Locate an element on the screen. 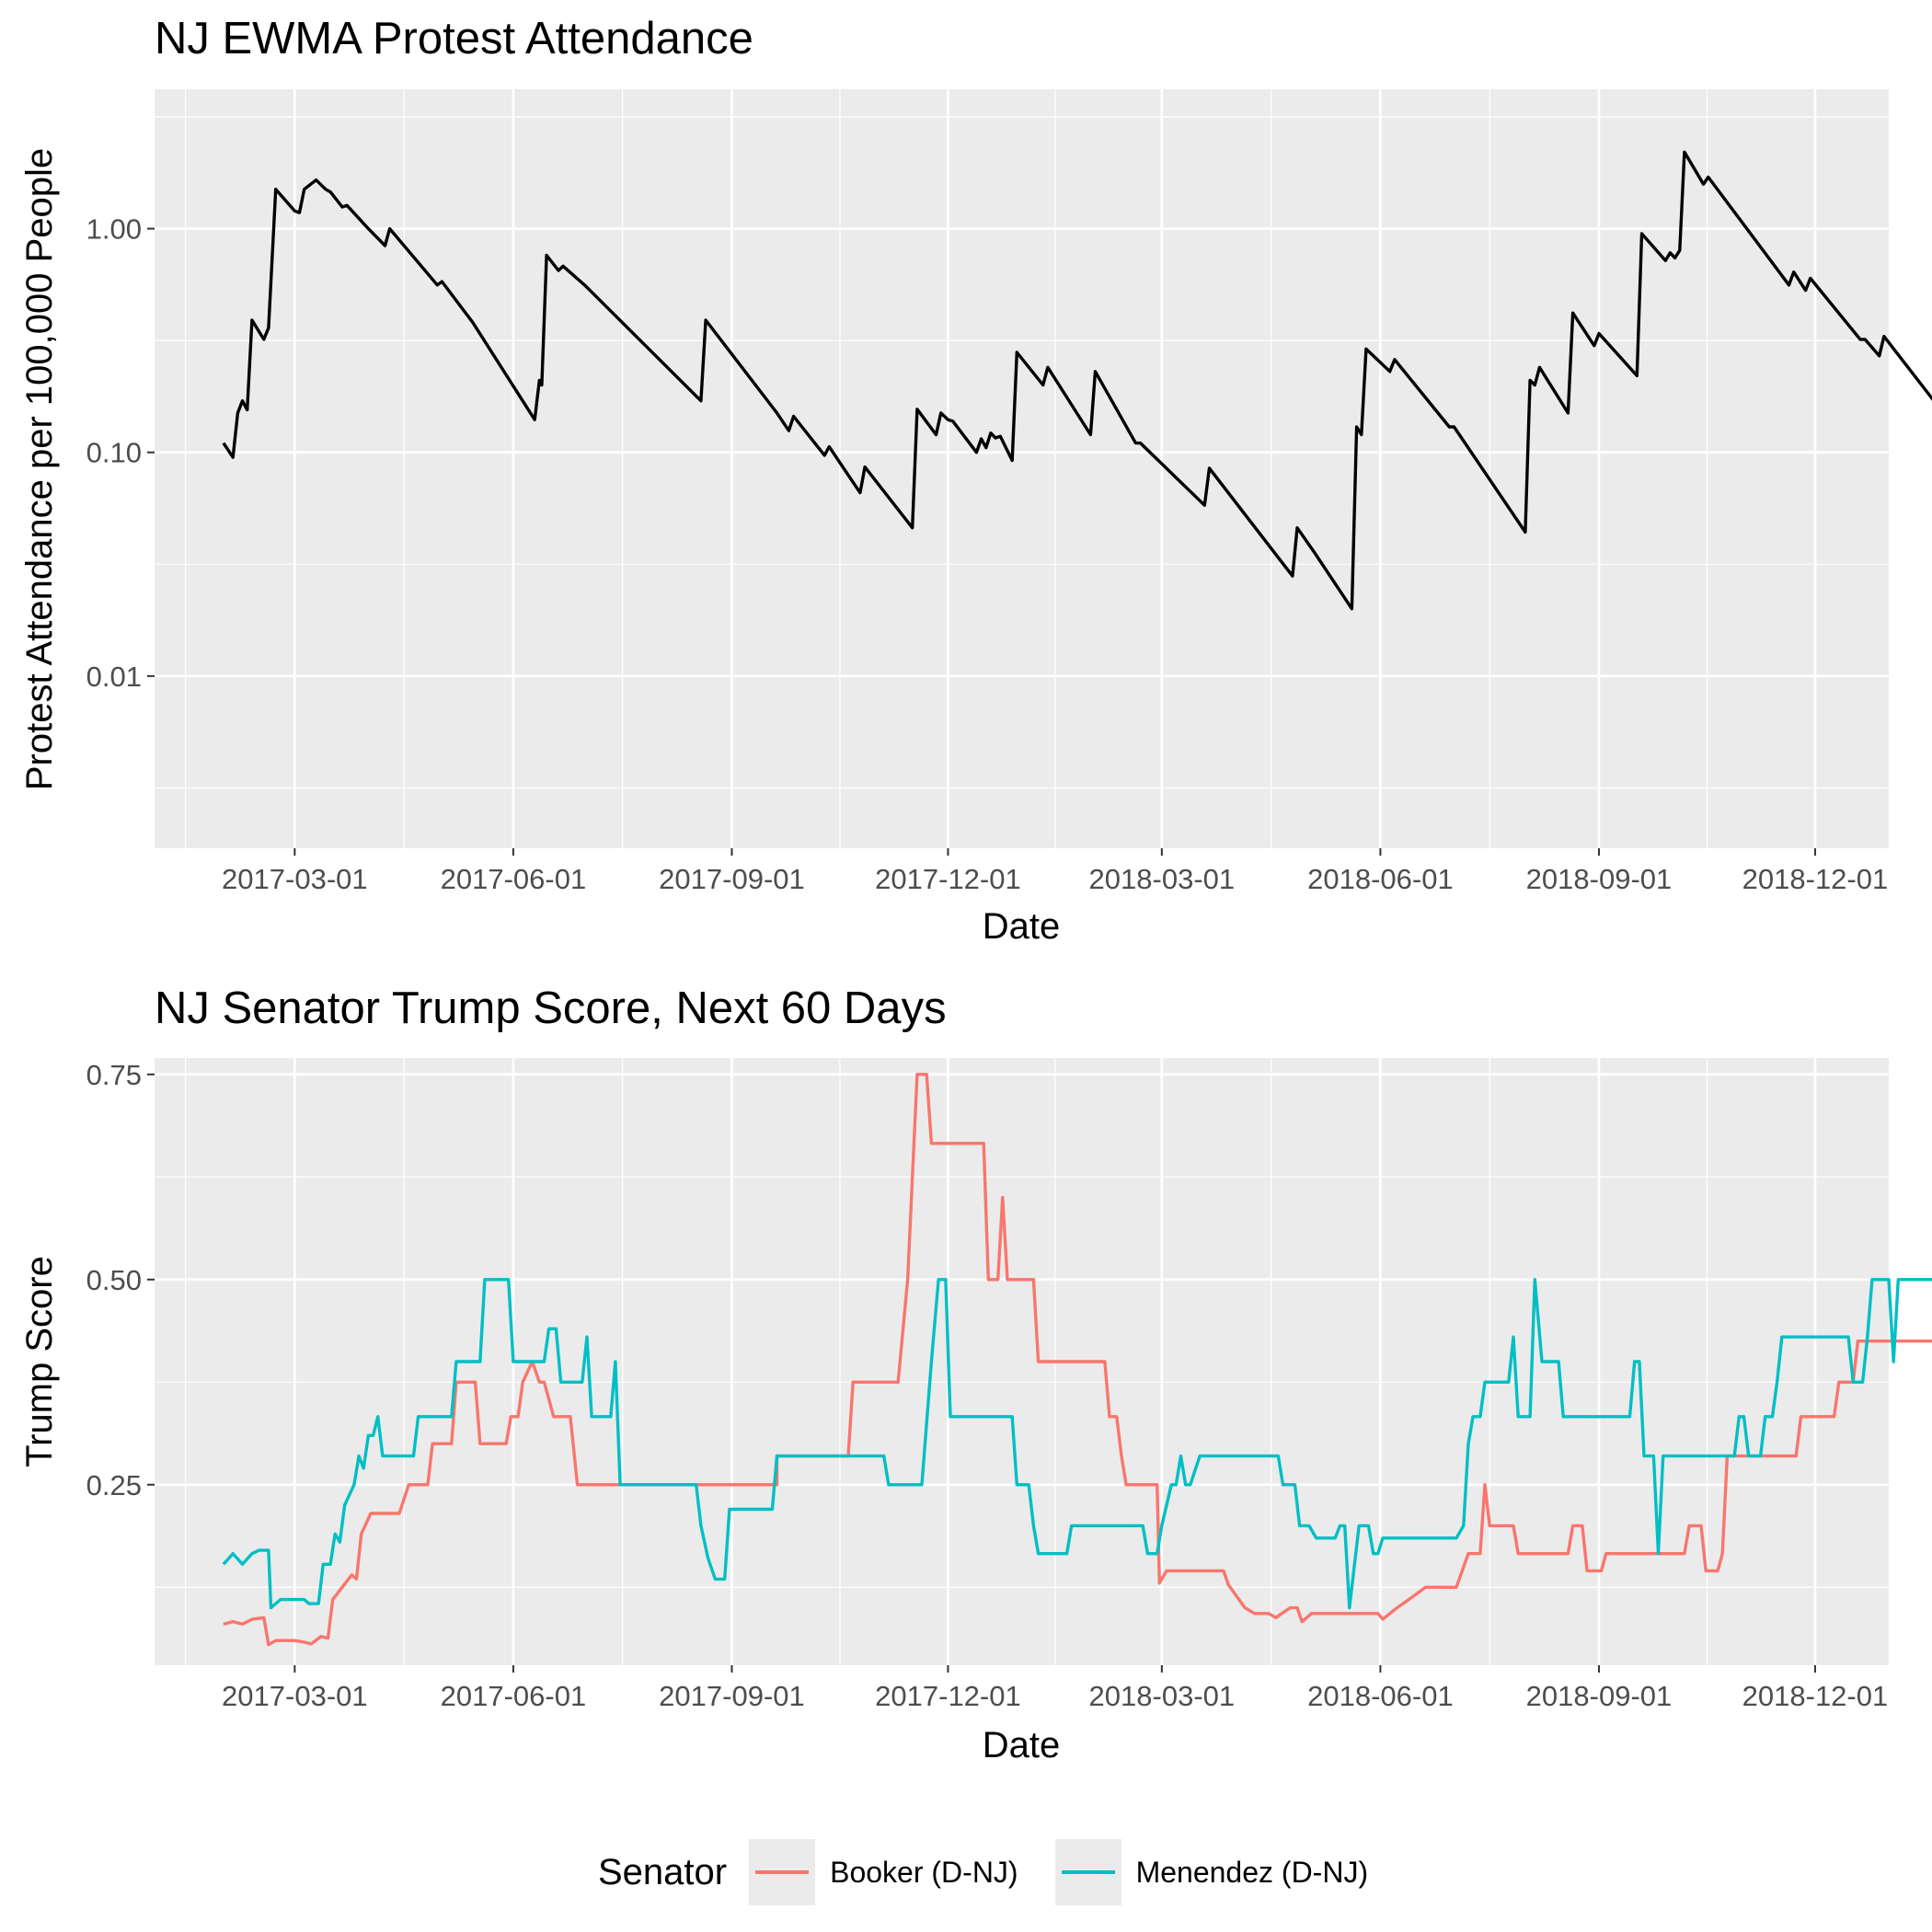 This screenshot has width=1932, height=1932. panel-trump-score-xlabel: Date is located at coordinates (1022, 1745).